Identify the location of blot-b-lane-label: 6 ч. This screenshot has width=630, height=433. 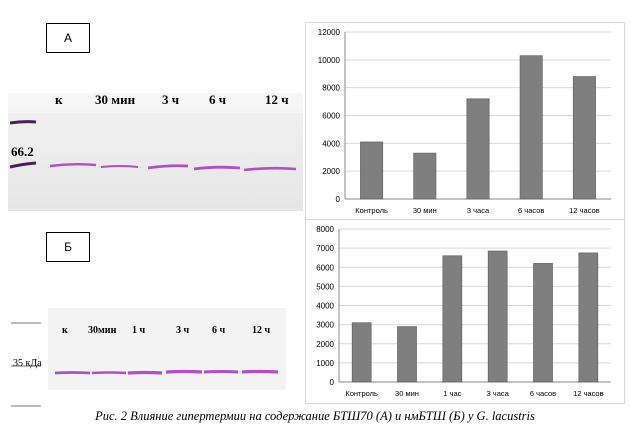
(219, 330).